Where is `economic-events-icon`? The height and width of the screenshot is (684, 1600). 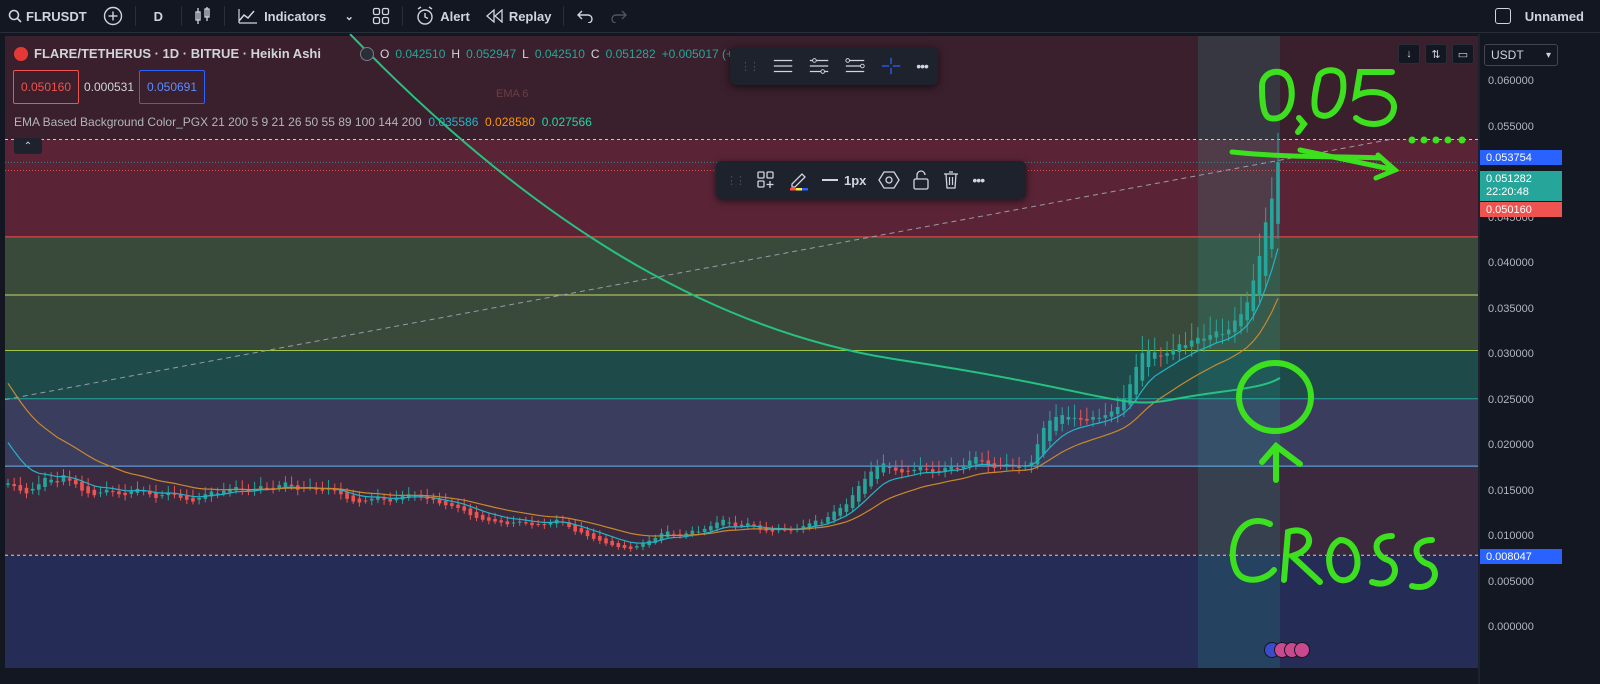 economic-events-icon is located at coordinates (1287, 650).